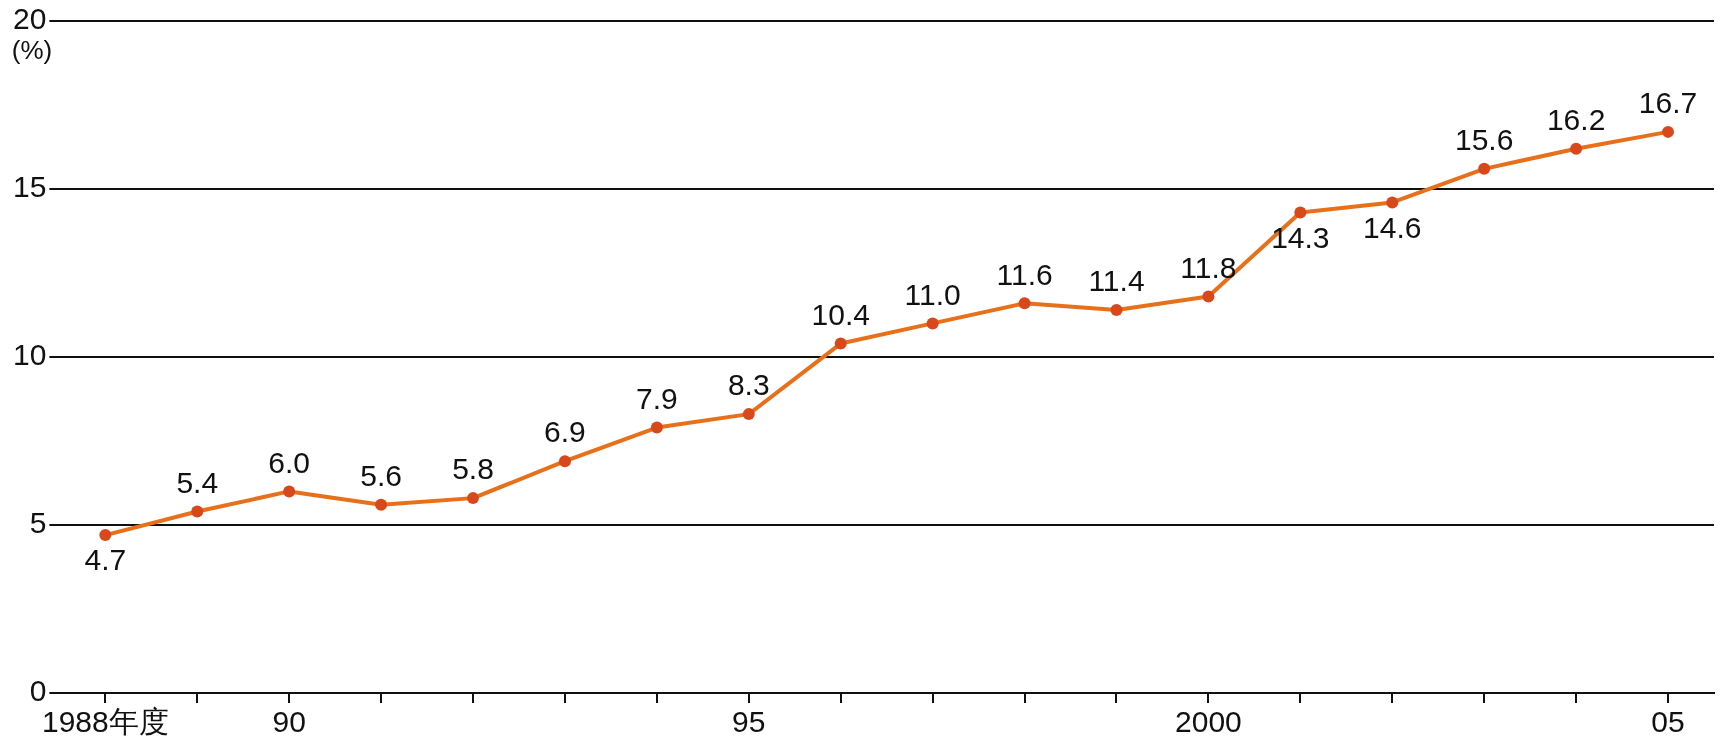  Describe the element at coordinates (289, 462) in the screenshot. I see `data-label: 6.0` at that location.